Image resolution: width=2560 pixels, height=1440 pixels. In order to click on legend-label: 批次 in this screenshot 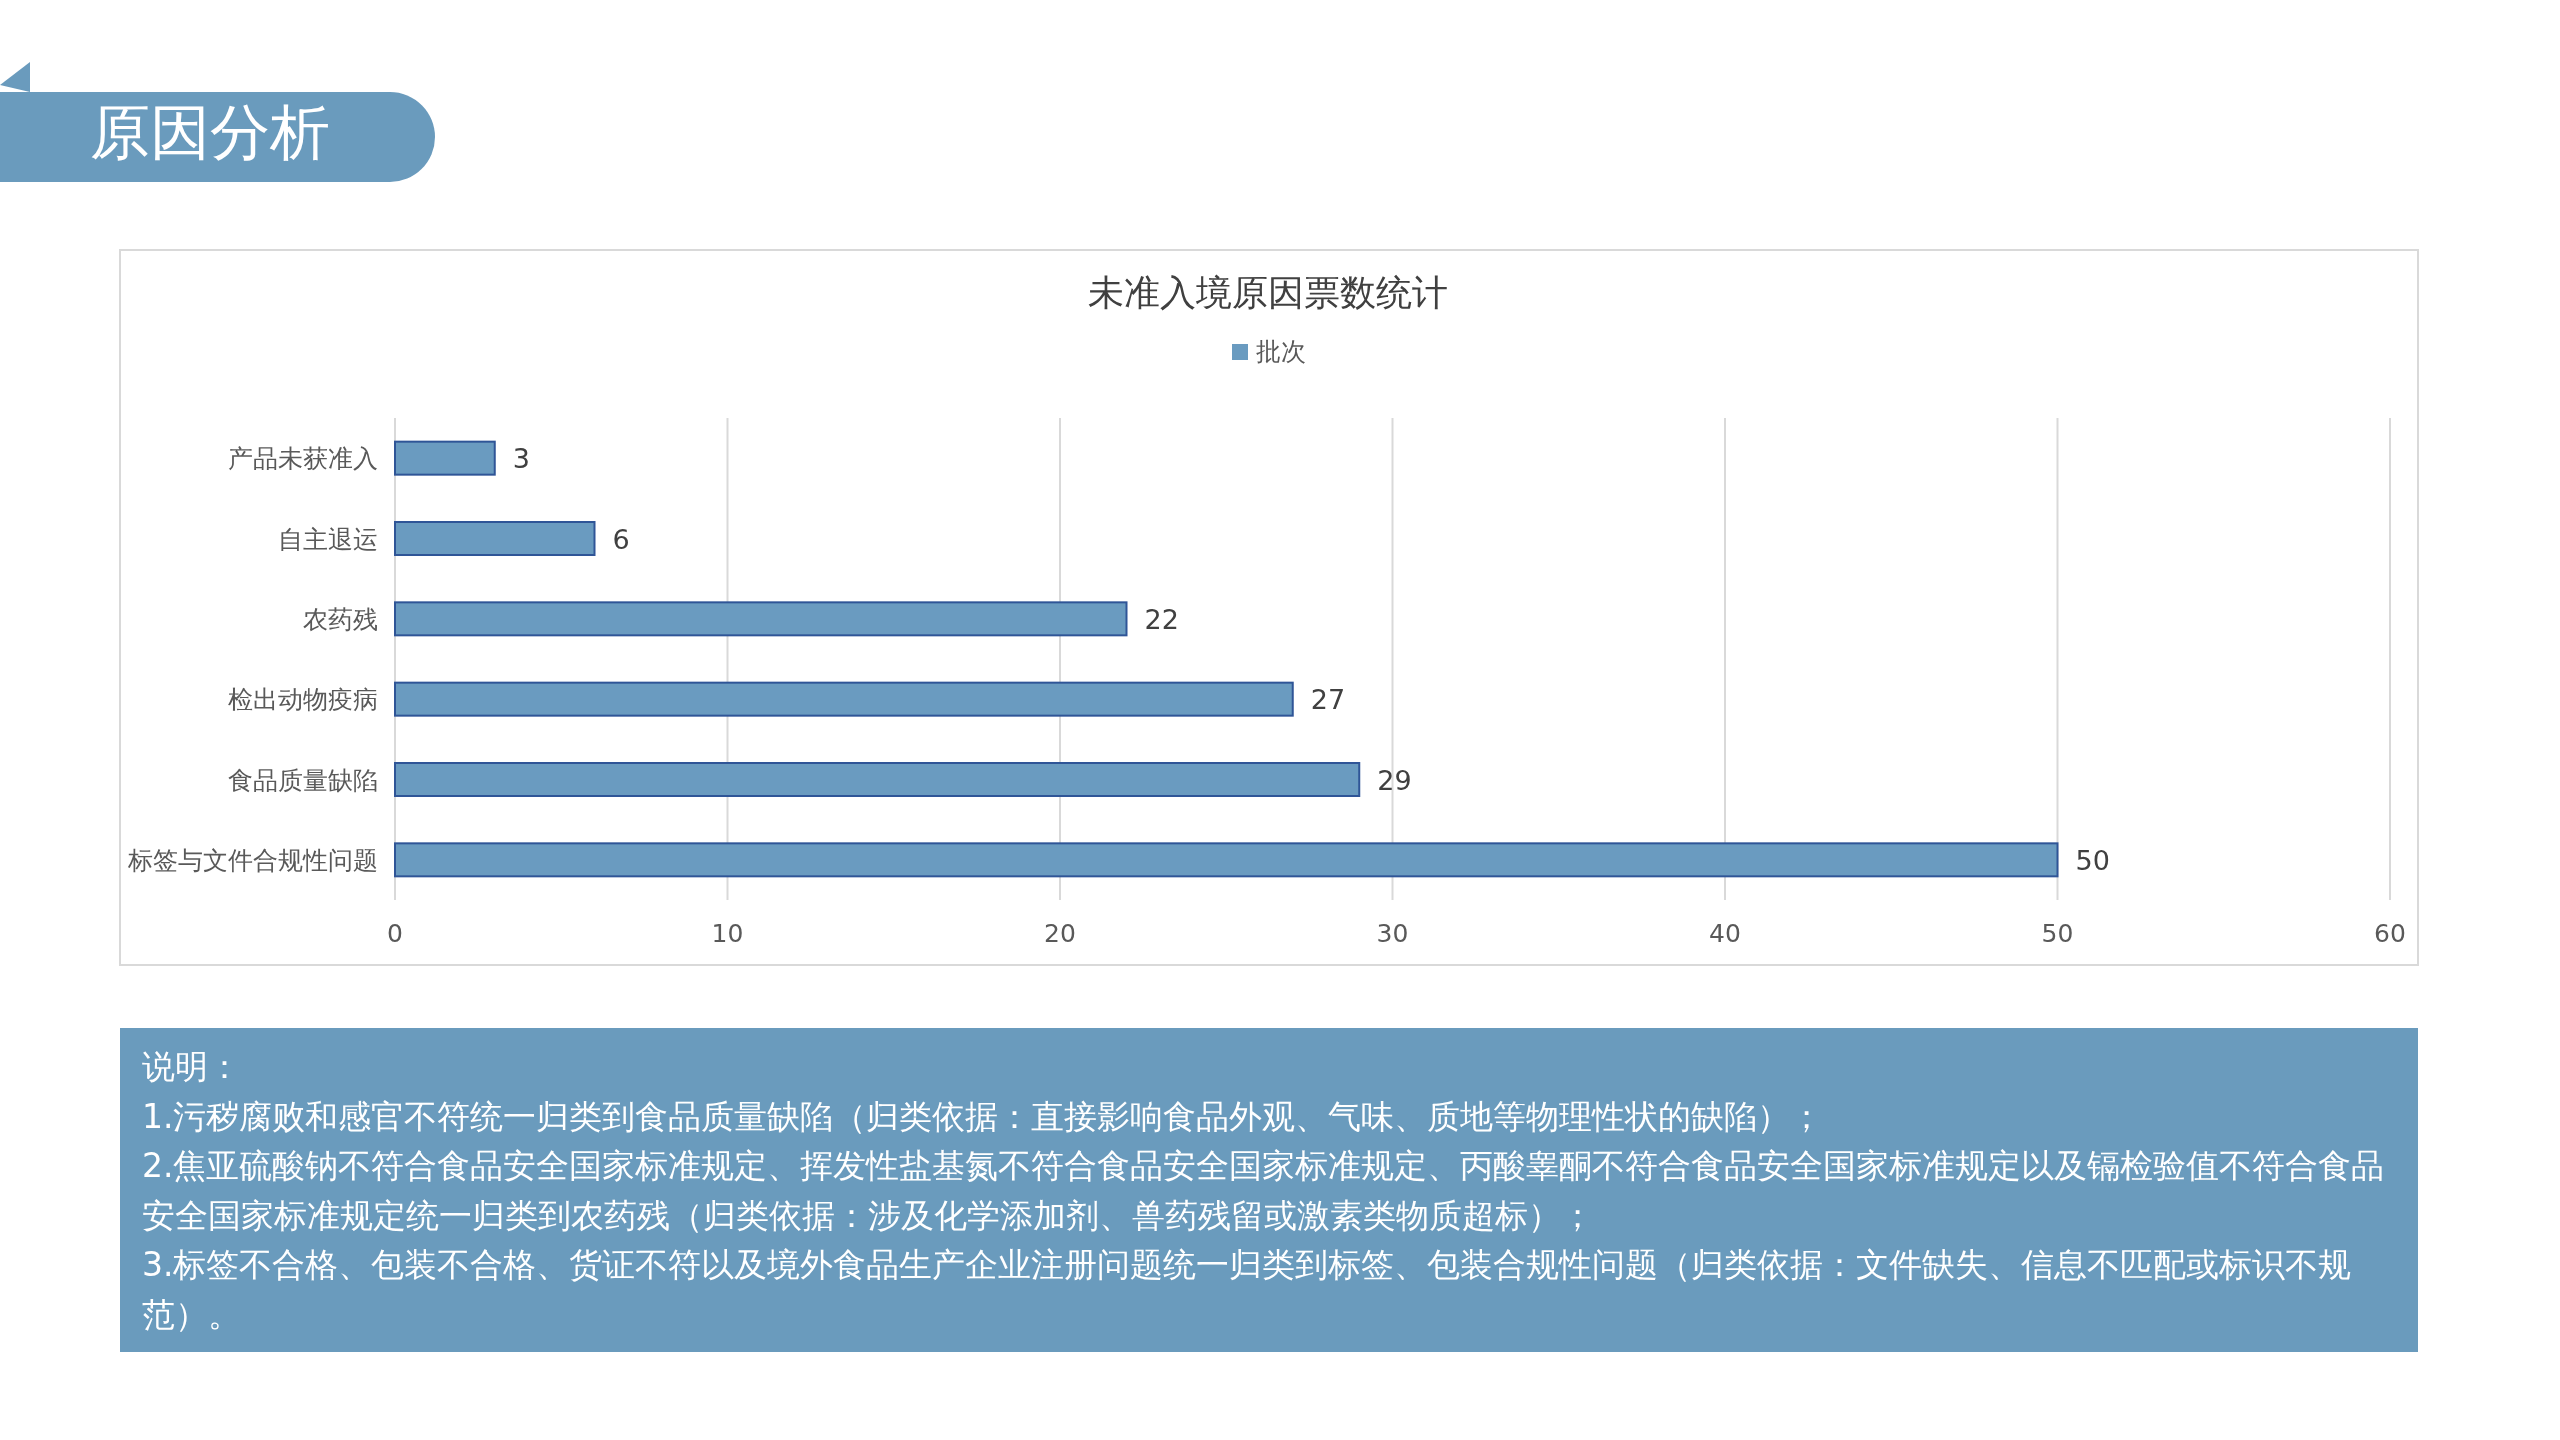, I will do `click(1281, 351)`.